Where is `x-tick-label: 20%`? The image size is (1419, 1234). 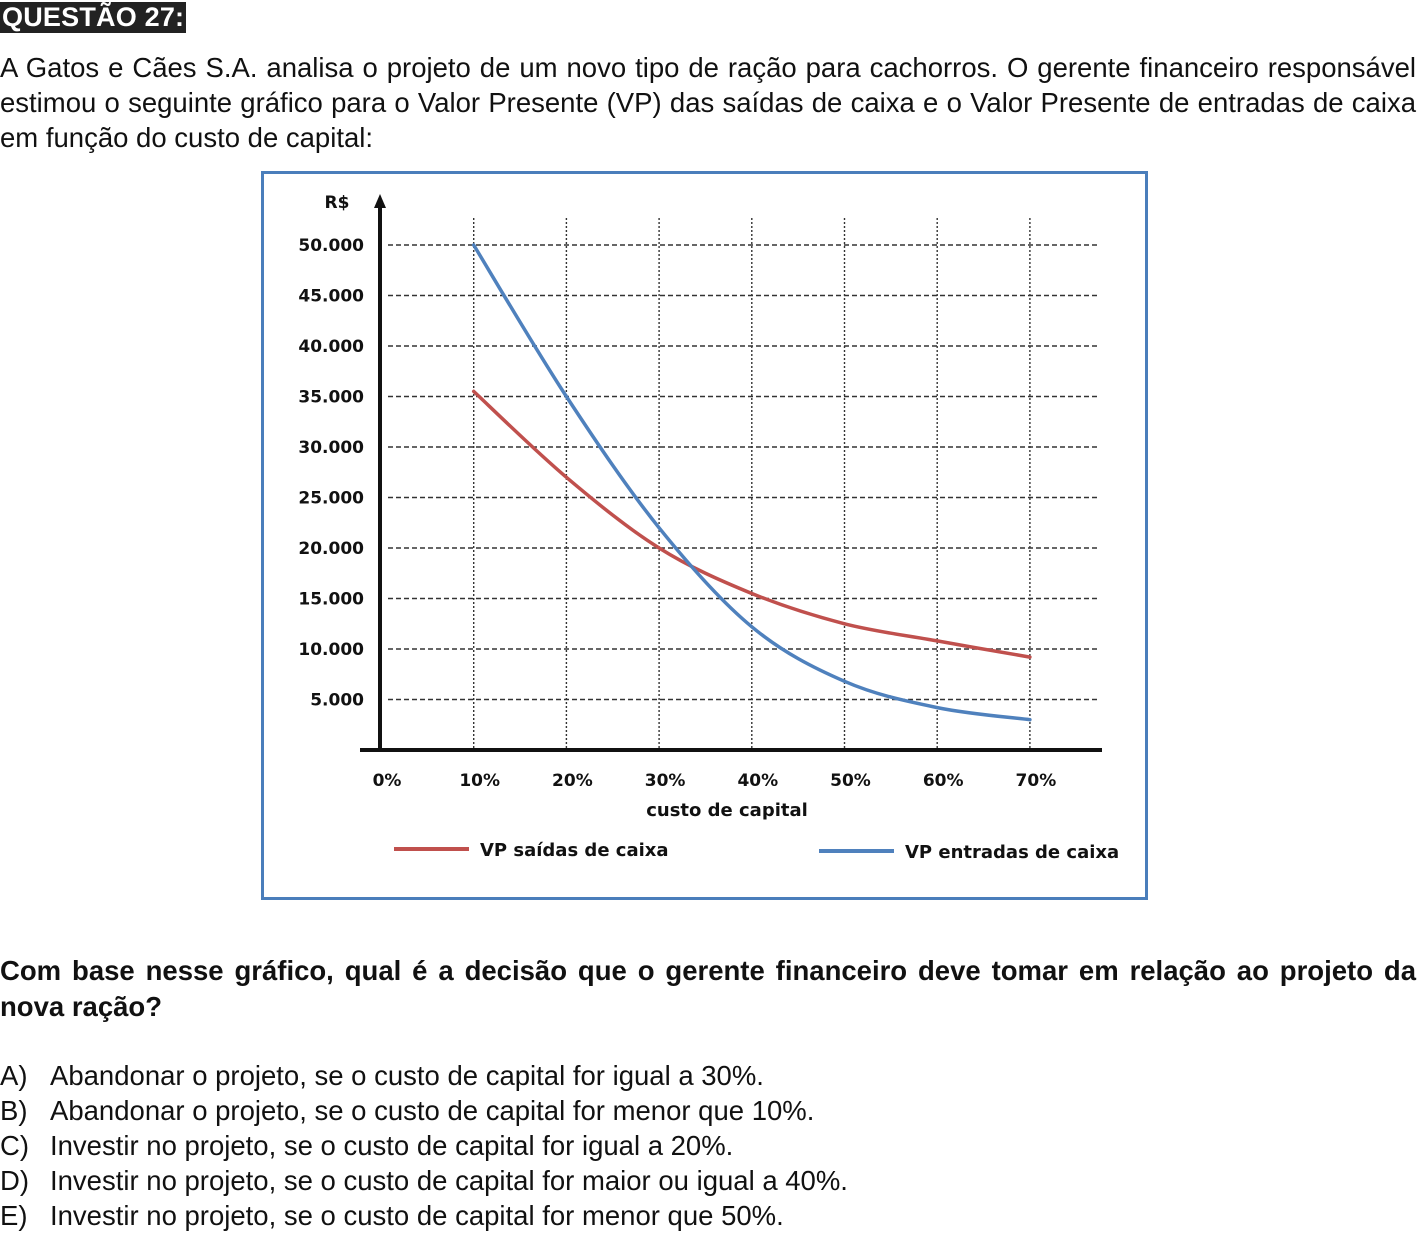
x-tick-label: 20% is located at coordinates (572, 781).